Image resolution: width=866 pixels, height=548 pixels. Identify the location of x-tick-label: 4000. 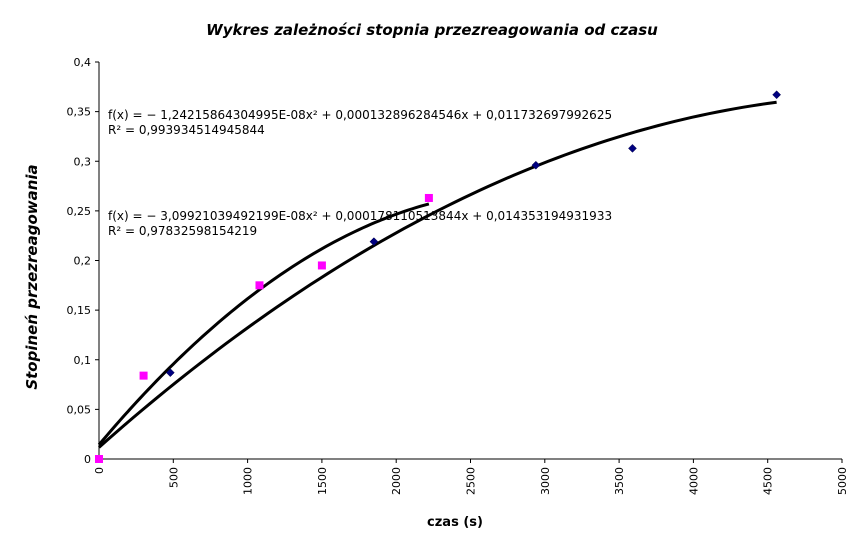
(693, 481).